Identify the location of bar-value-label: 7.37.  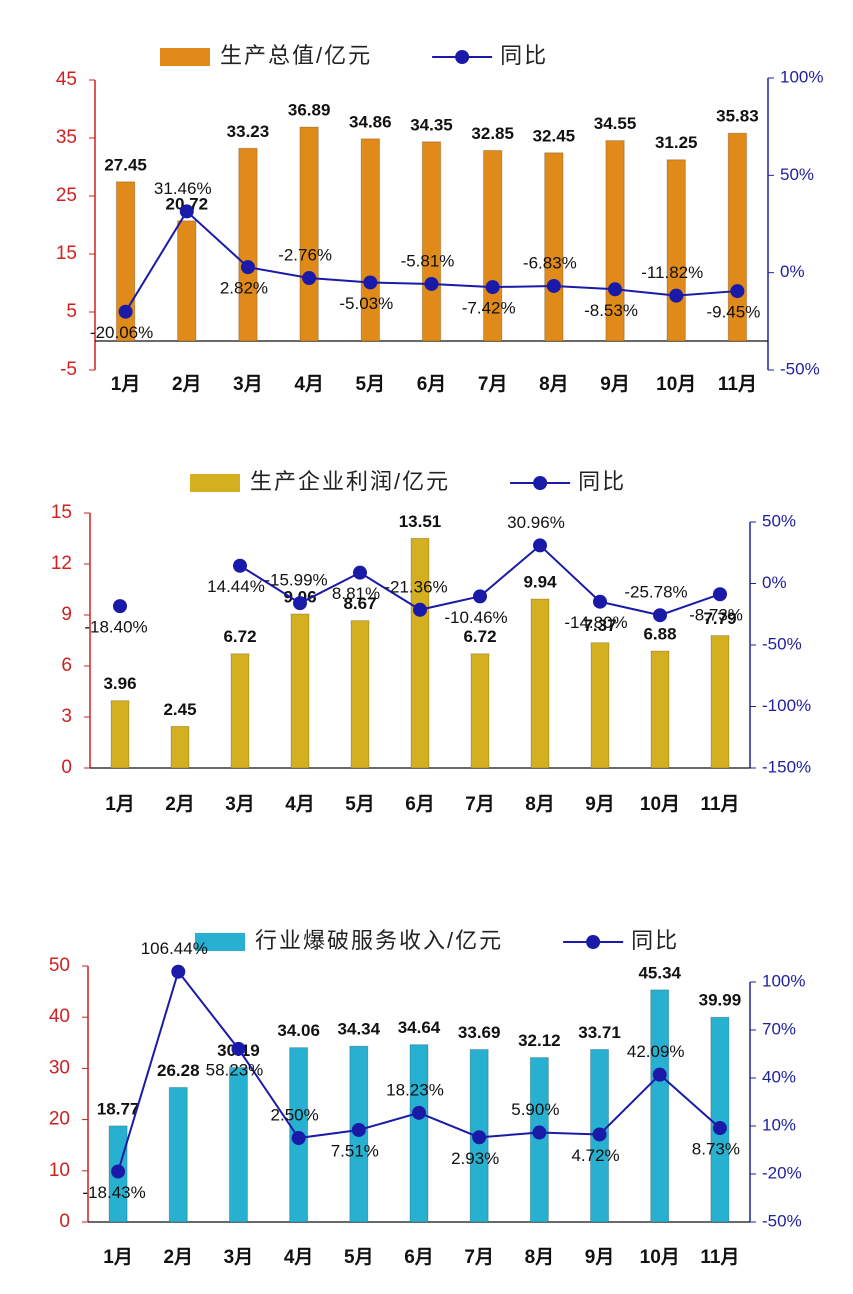
(599, 625).